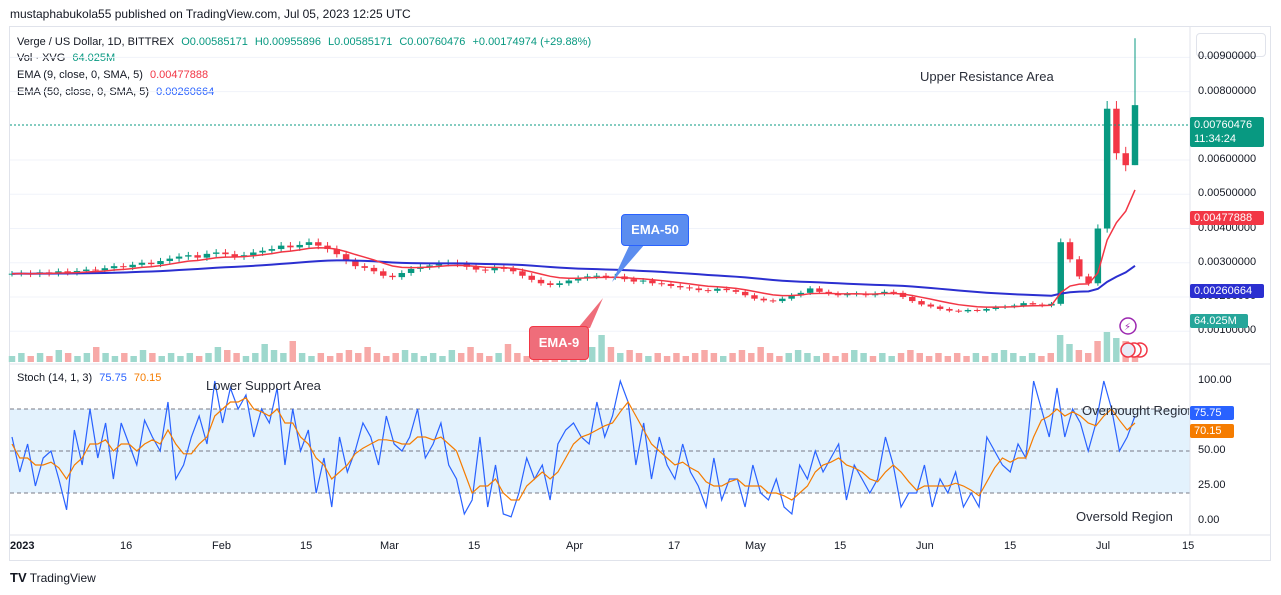 This screenshot has width=1281, height=595. Describe the element at coordinates (1212, 431) in the screenshot. I see `stoch-d-badge: 70.15` at that location.